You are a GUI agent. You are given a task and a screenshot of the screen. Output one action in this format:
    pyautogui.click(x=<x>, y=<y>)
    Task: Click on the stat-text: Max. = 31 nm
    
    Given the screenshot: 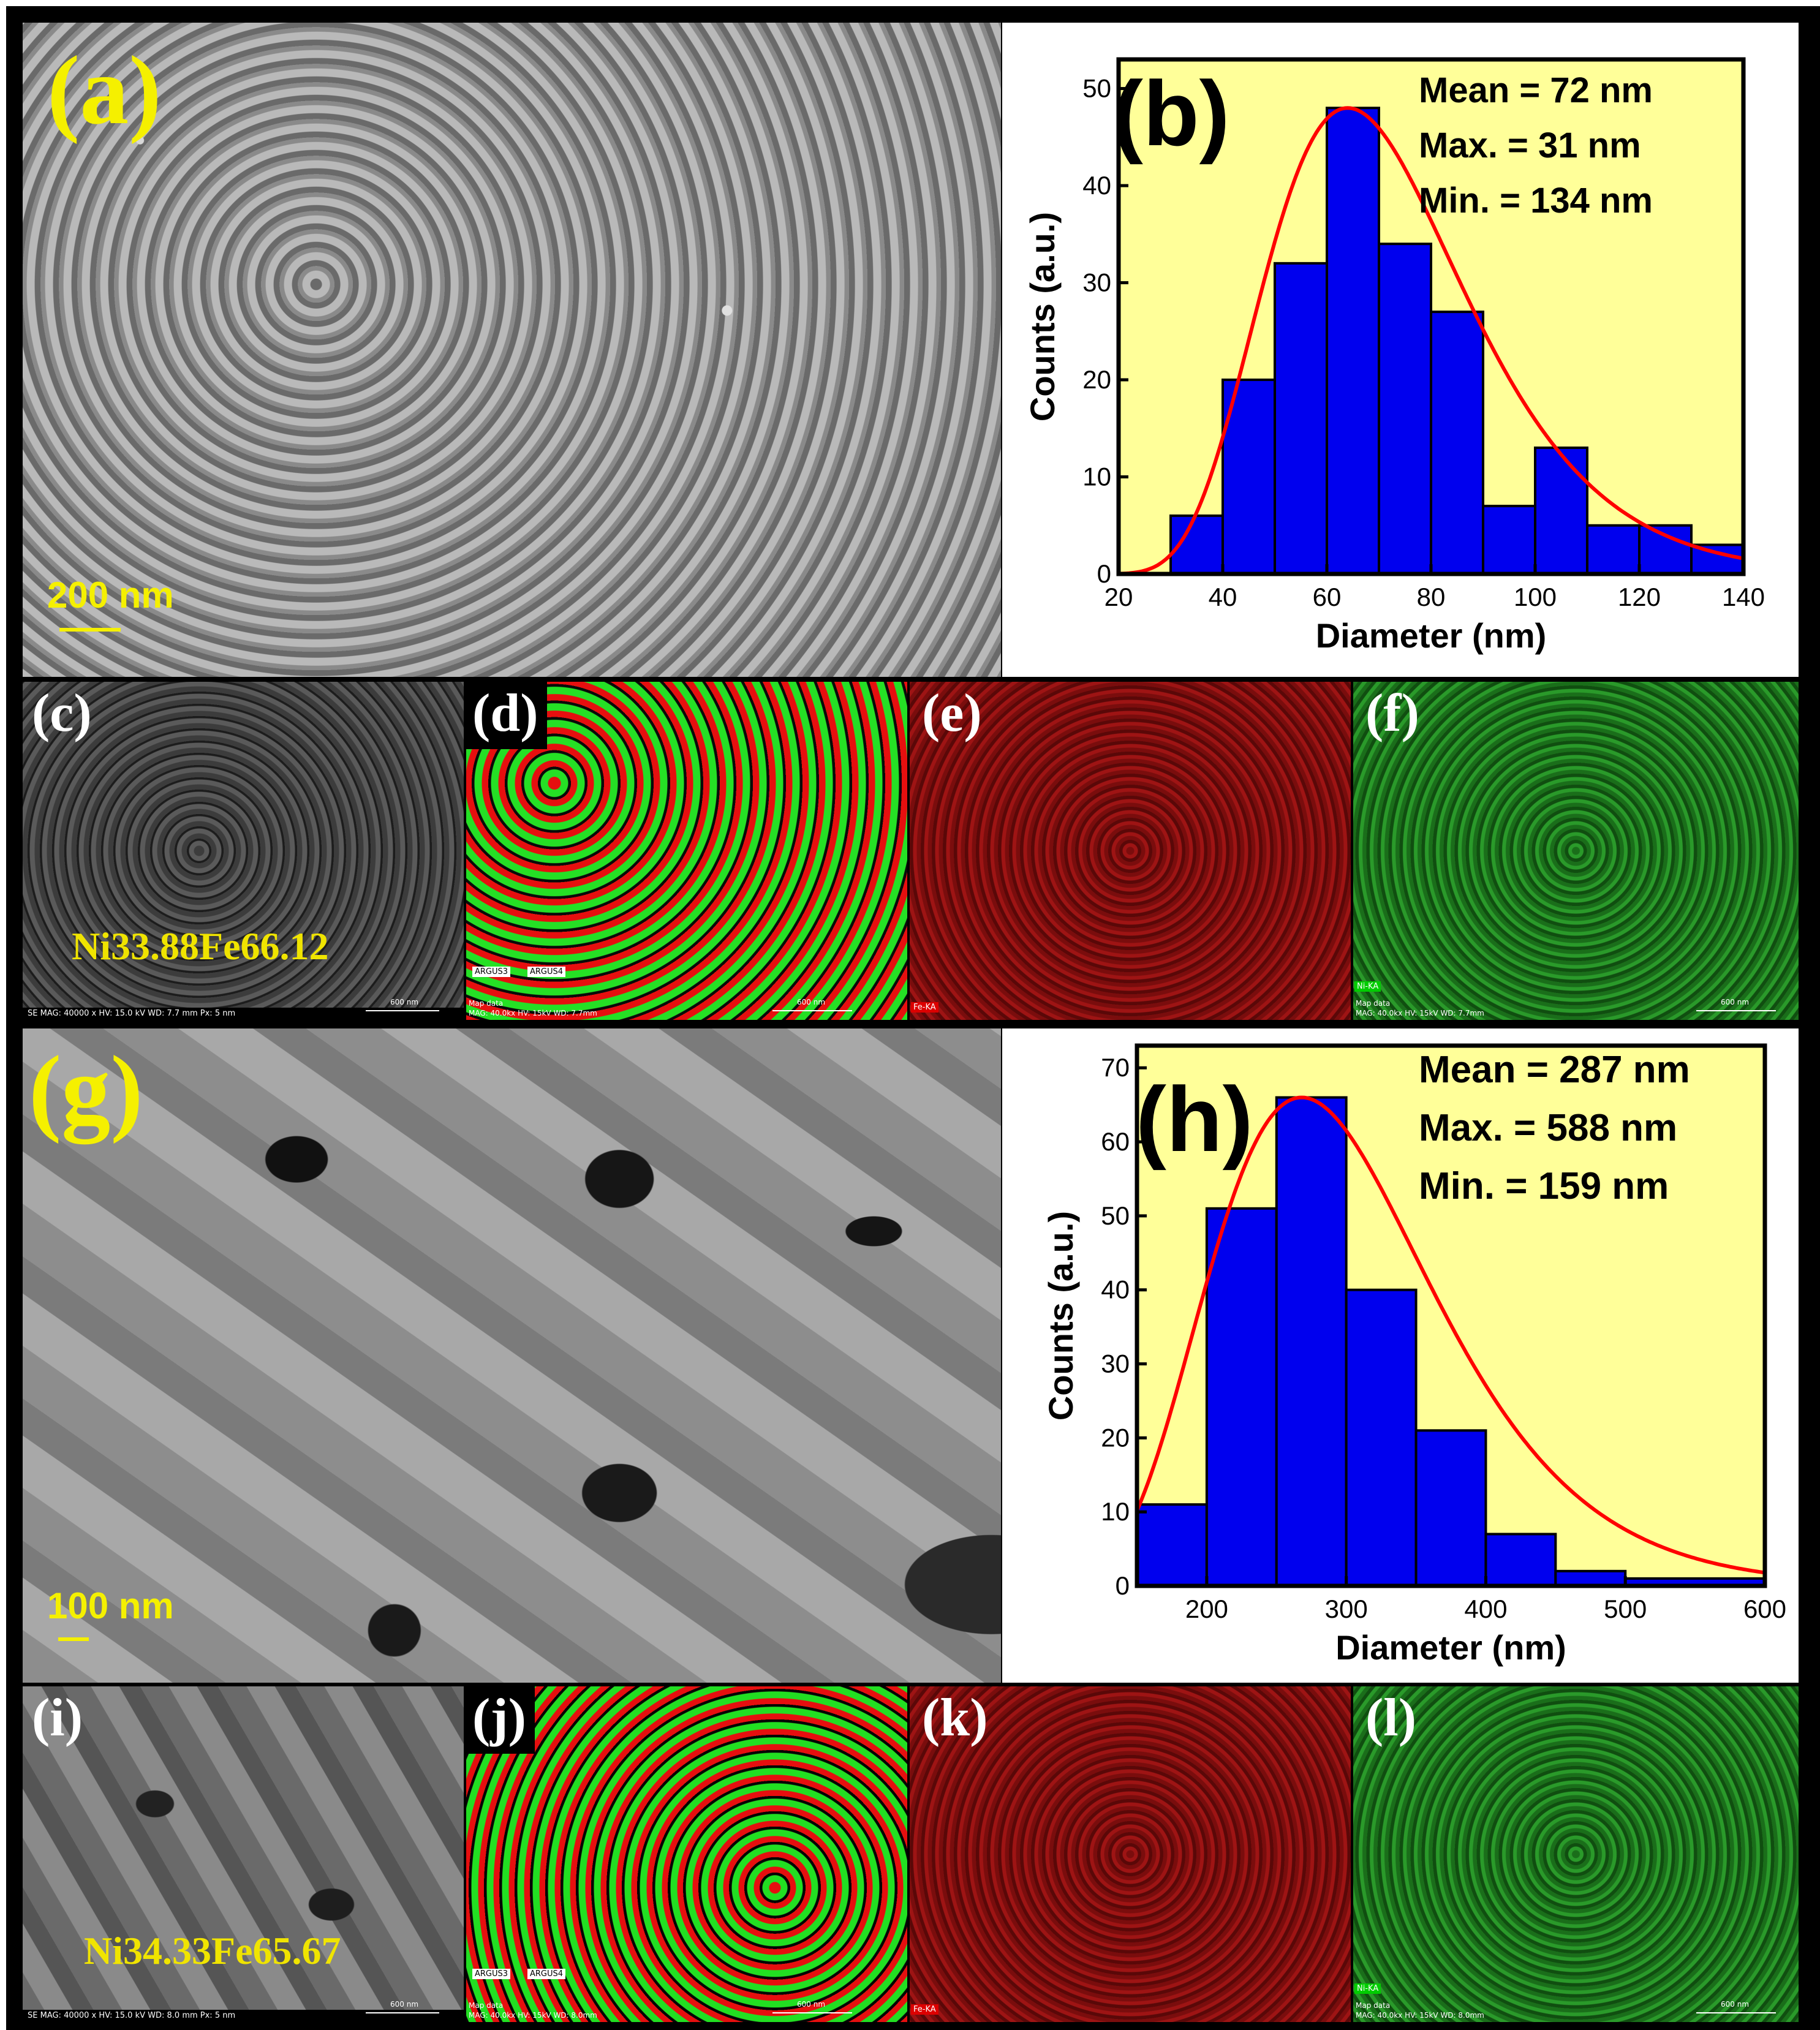 What is the action you would take?
    pyautogui.click(x=1530, y=145)
    